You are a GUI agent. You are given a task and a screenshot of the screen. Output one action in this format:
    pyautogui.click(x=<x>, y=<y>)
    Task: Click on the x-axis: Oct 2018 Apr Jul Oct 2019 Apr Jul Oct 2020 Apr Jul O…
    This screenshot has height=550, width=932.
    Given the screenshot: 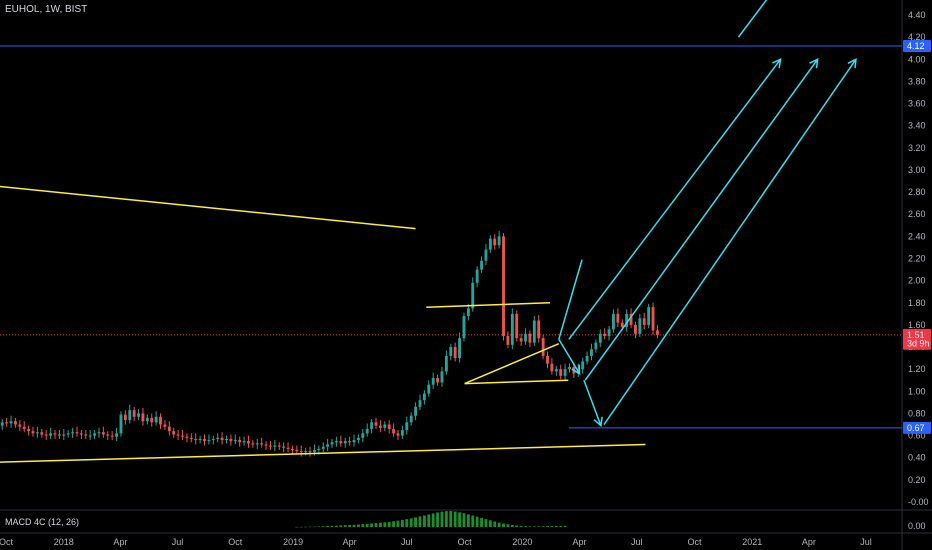 What is the action you would take?
    pyautogui.click(x=436, y=542)
    